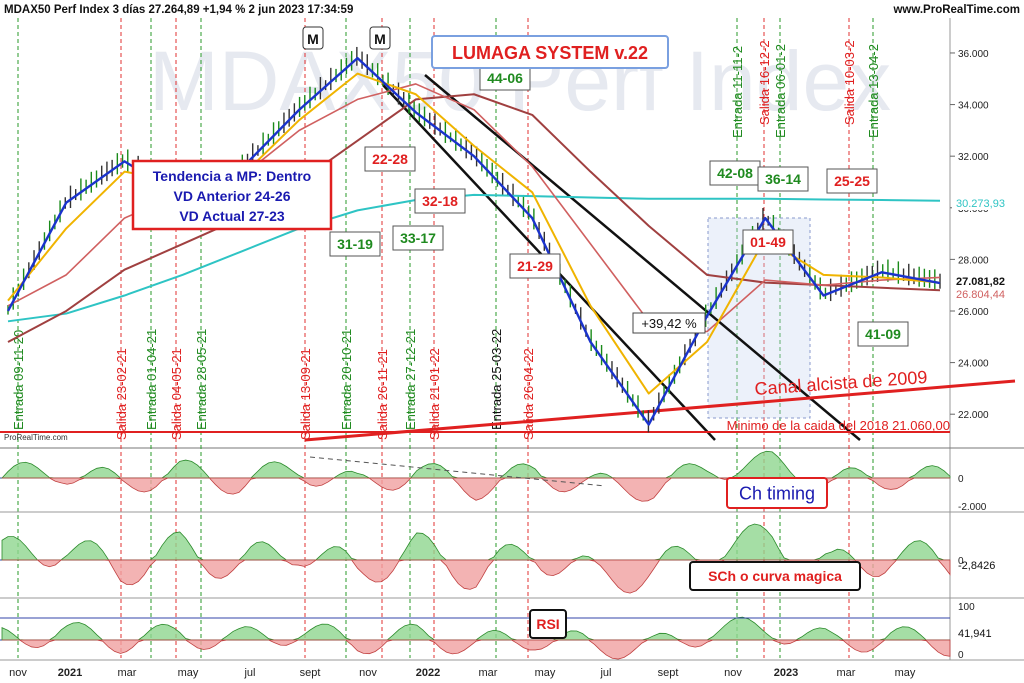  What do you see at coordinates (976, 566) in the screenshot?
I see `indicator-last-value: -2,8426` at bounding box center [976, 566].